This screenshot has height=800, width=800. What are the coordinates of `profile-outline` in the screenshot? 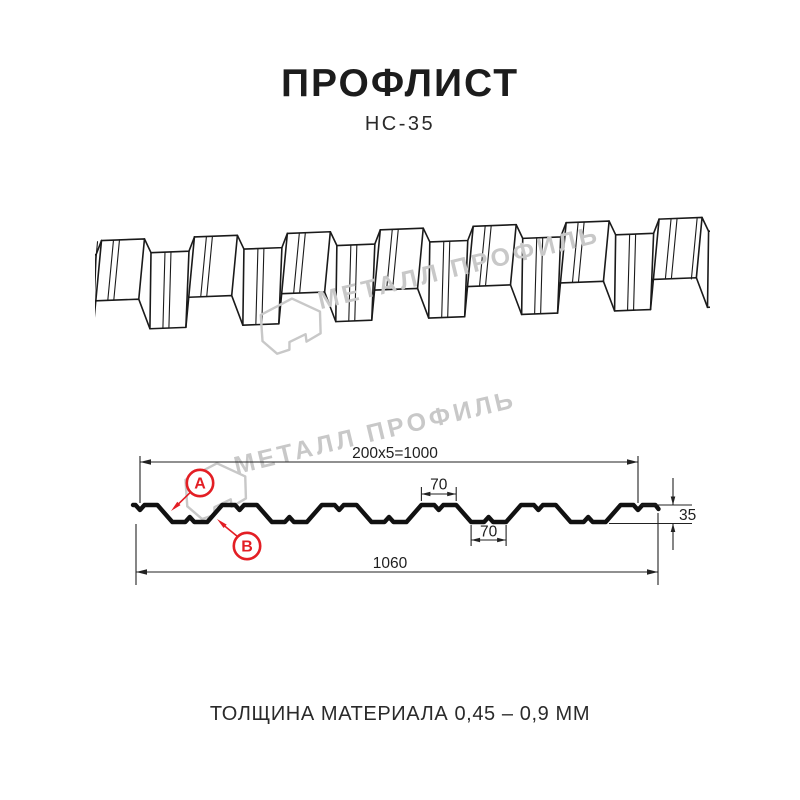 It's located at (395, 513).